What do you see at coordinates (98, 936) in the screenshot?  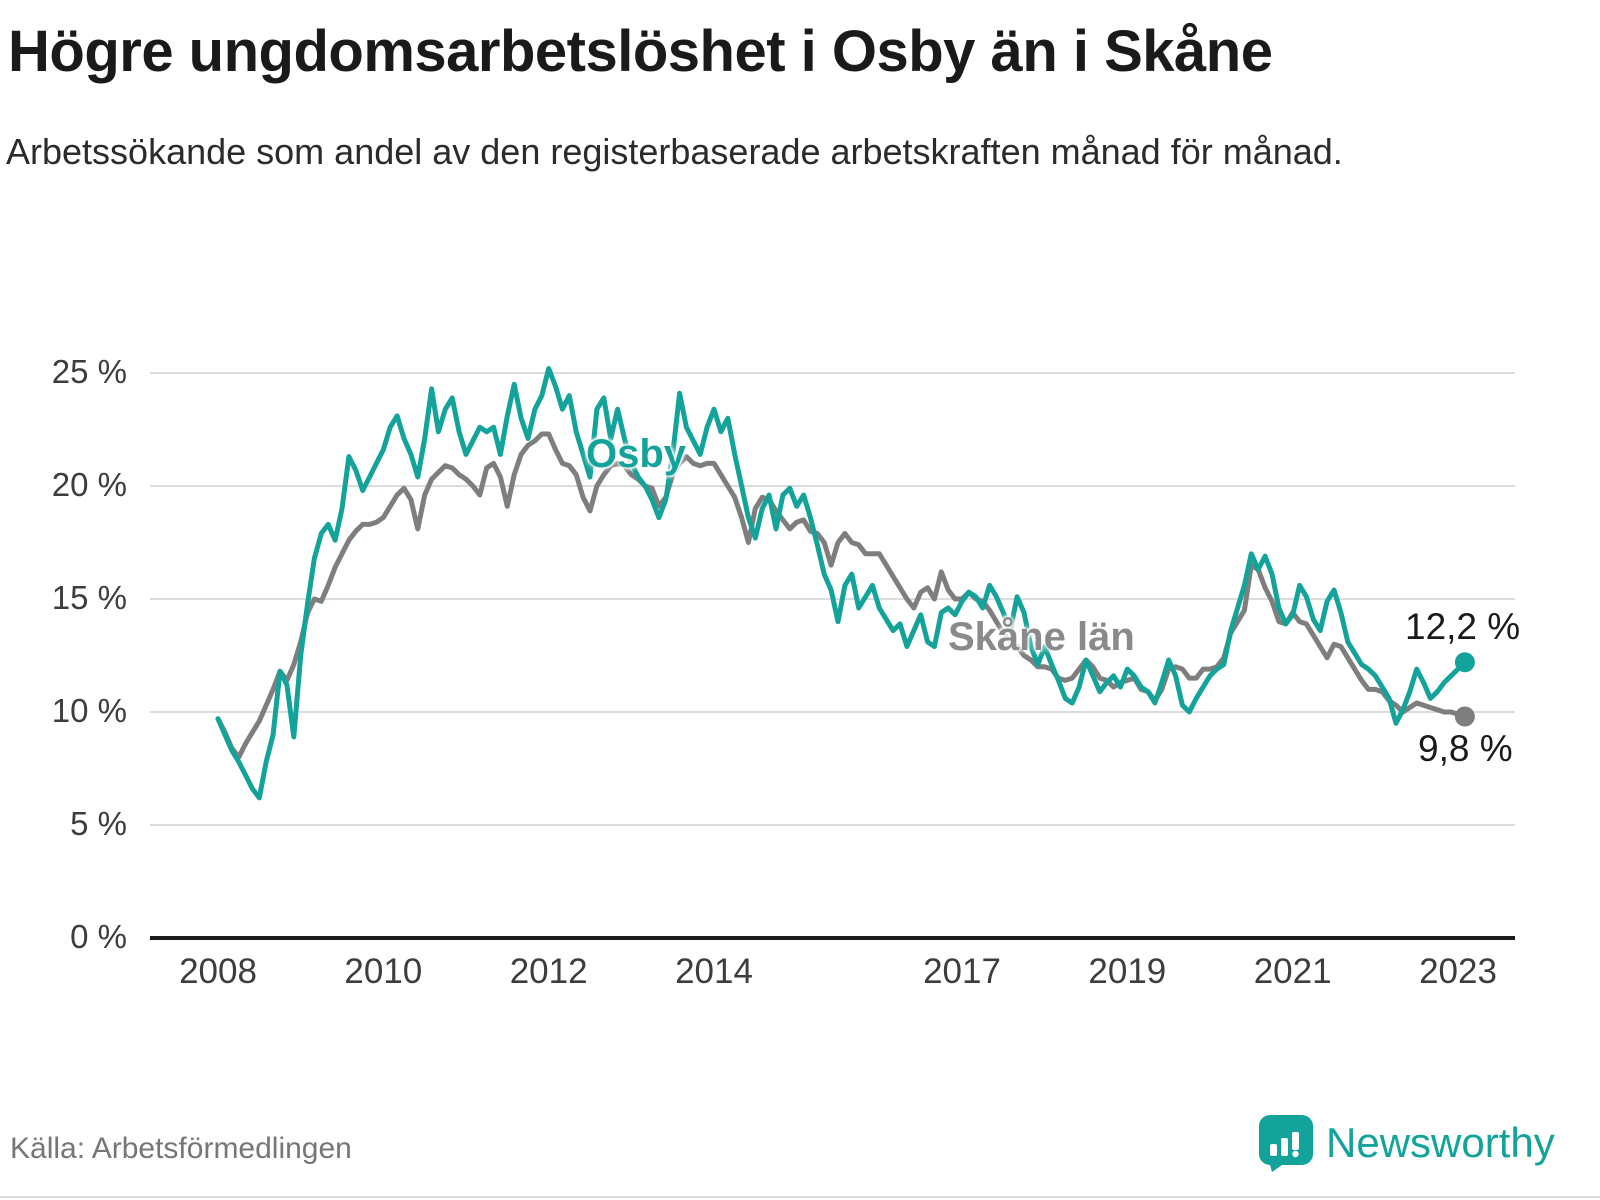 I see `y-tick-label: 0 %` at bounding box center [98, 936].